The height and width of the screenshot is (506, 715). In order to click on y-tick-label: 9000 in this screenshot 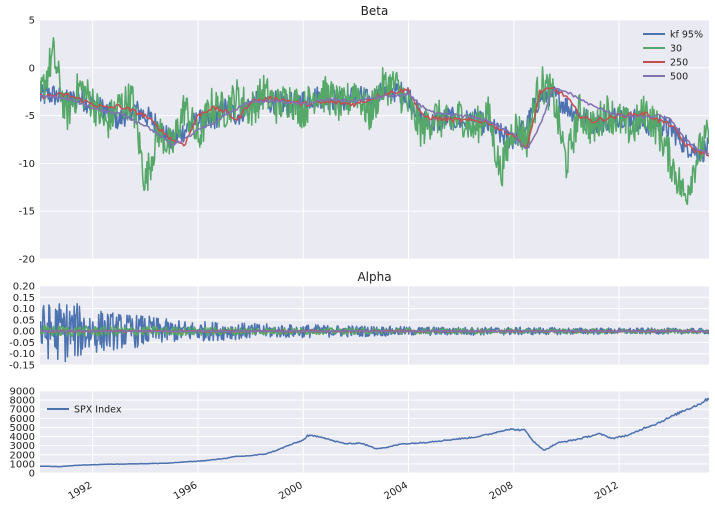, I will do `click(22, 392)`.